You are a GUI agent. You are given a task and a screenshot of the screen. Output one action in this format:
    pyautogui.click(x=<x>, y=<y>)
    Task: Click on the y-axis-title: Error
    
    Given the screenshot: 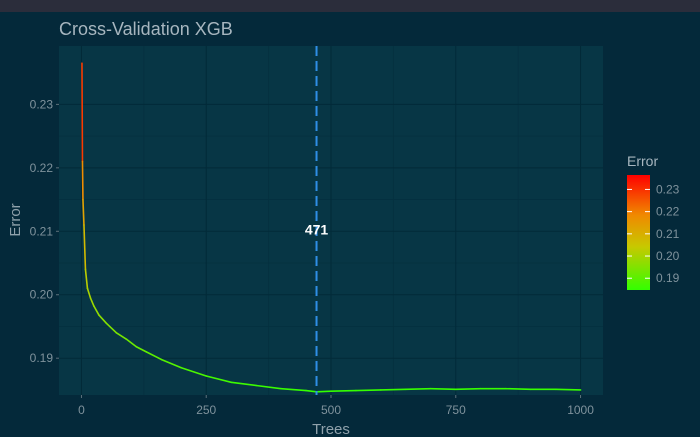 What is the action you would take?
    pyautogui.click(x=15, y=219)
    